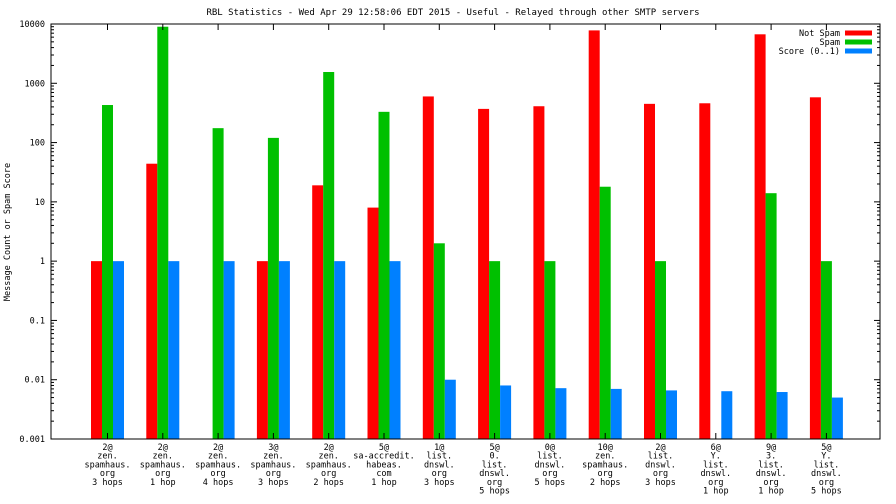 This screenshot has width=896, height=504. I want to click on x-tick-label: 4 hops, so click(218, 483).